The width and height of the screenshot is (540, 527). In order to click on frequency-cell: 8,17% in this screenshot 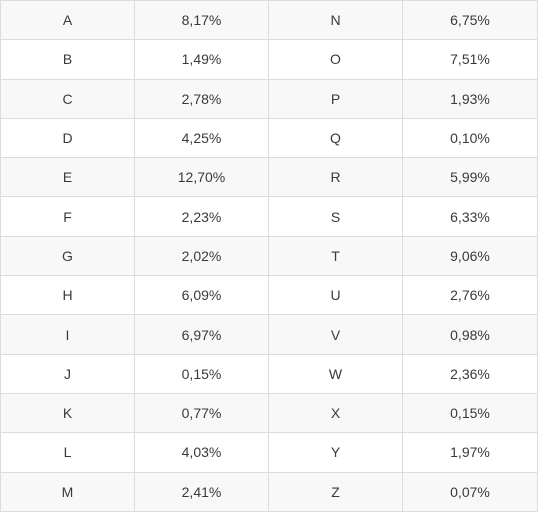, I will do `click(201, 20)`.